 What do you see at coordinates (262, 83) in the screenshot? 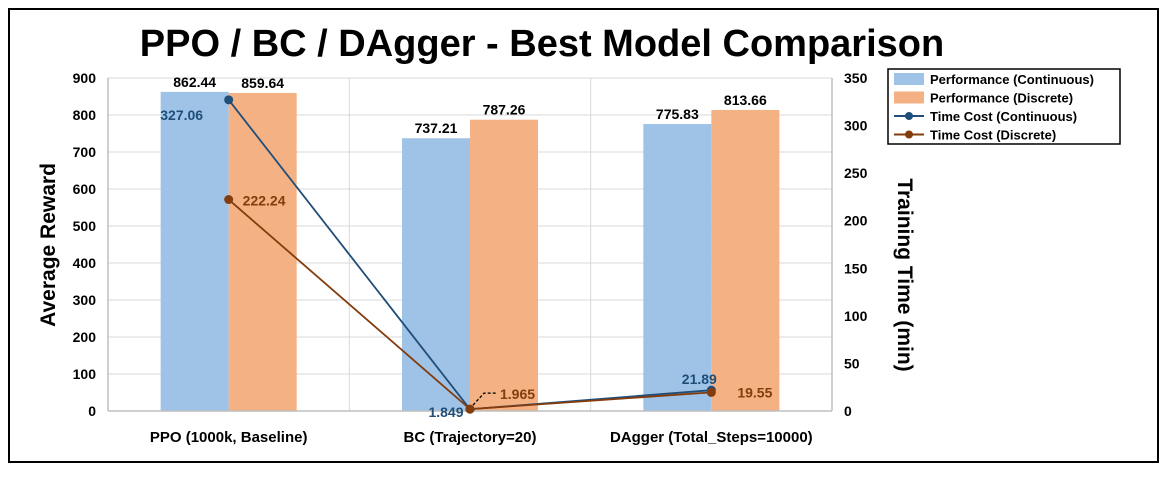
I see `bar-value-label: 859.64` at bounding box center [262, 83].